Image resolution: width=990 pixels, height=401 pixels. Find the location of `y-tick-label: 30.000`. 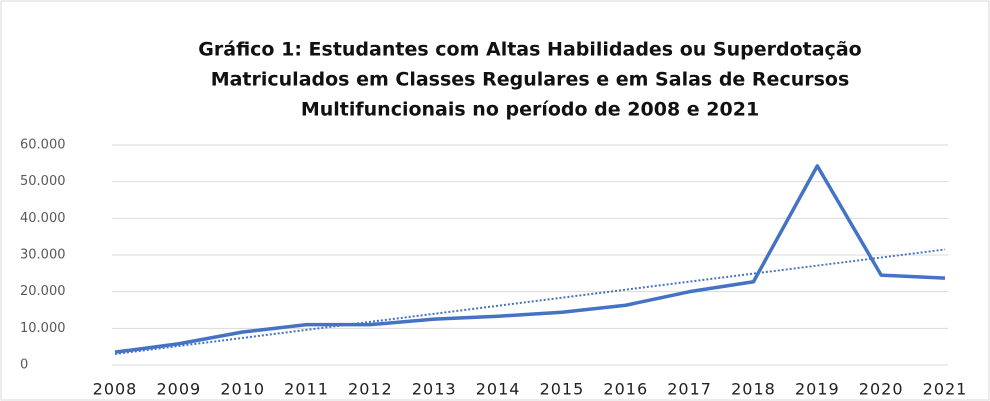

y-tick-label: 30.000 is located at coordinates (43, 255).